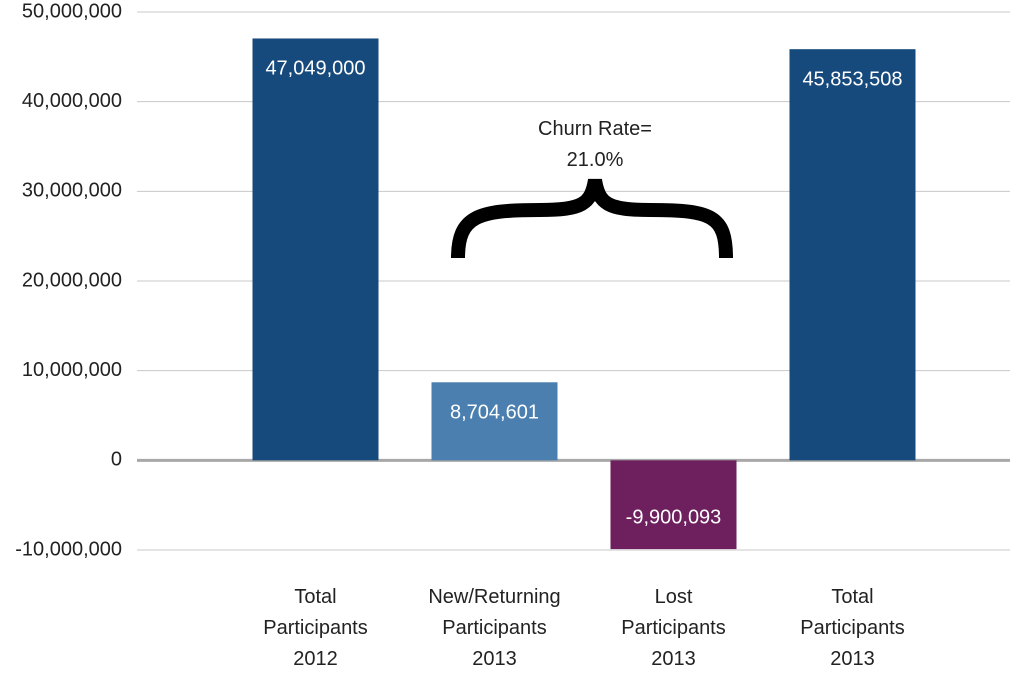 This screenshot has height=675, width=1021. I want to click on y-tick-label: 10,000,000, so click(72, 370).